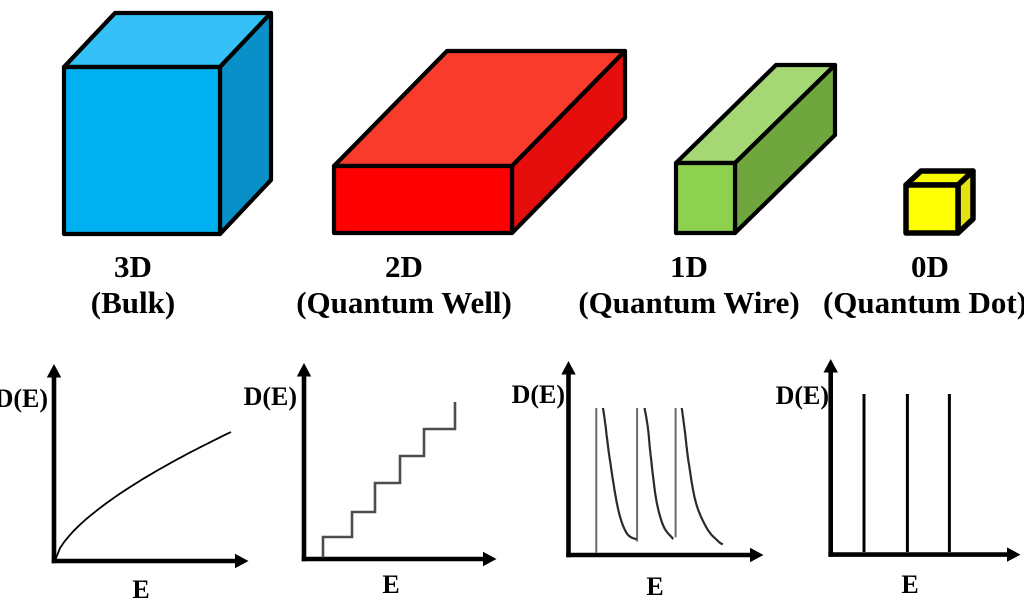  Describe the element at coordinates (923, 302) in the screenshot. I see `svg-text: (Quantum Dot)` at that location.